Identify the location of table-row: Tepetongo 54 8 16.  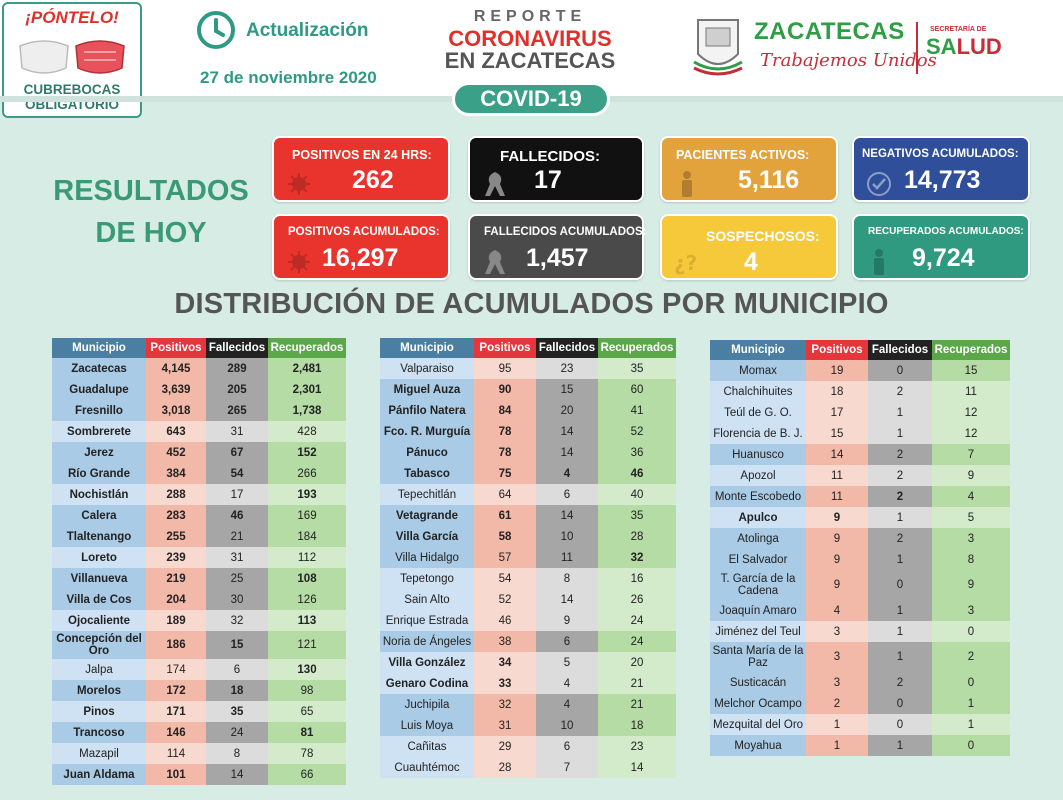
(528, 578).